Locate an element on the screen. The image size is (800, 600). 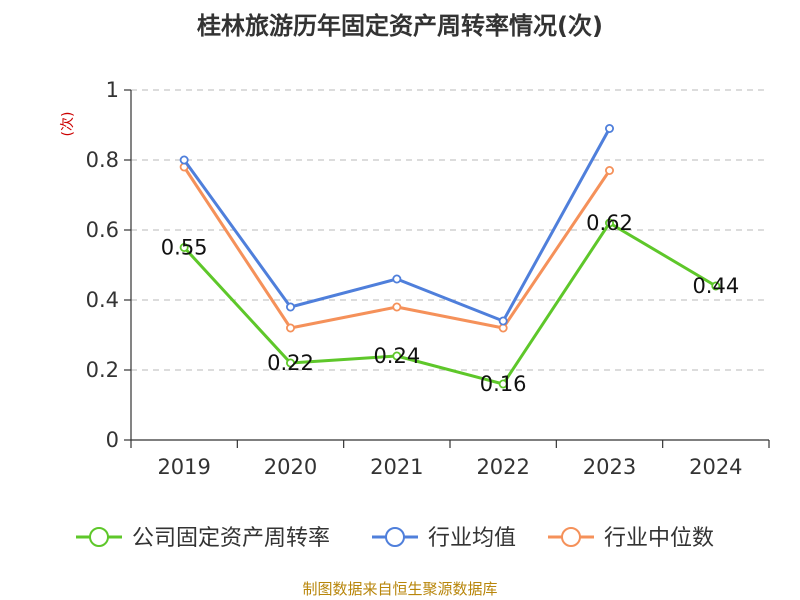
x-tick-label-2021: 2021 is located at coordinates (396, 467).